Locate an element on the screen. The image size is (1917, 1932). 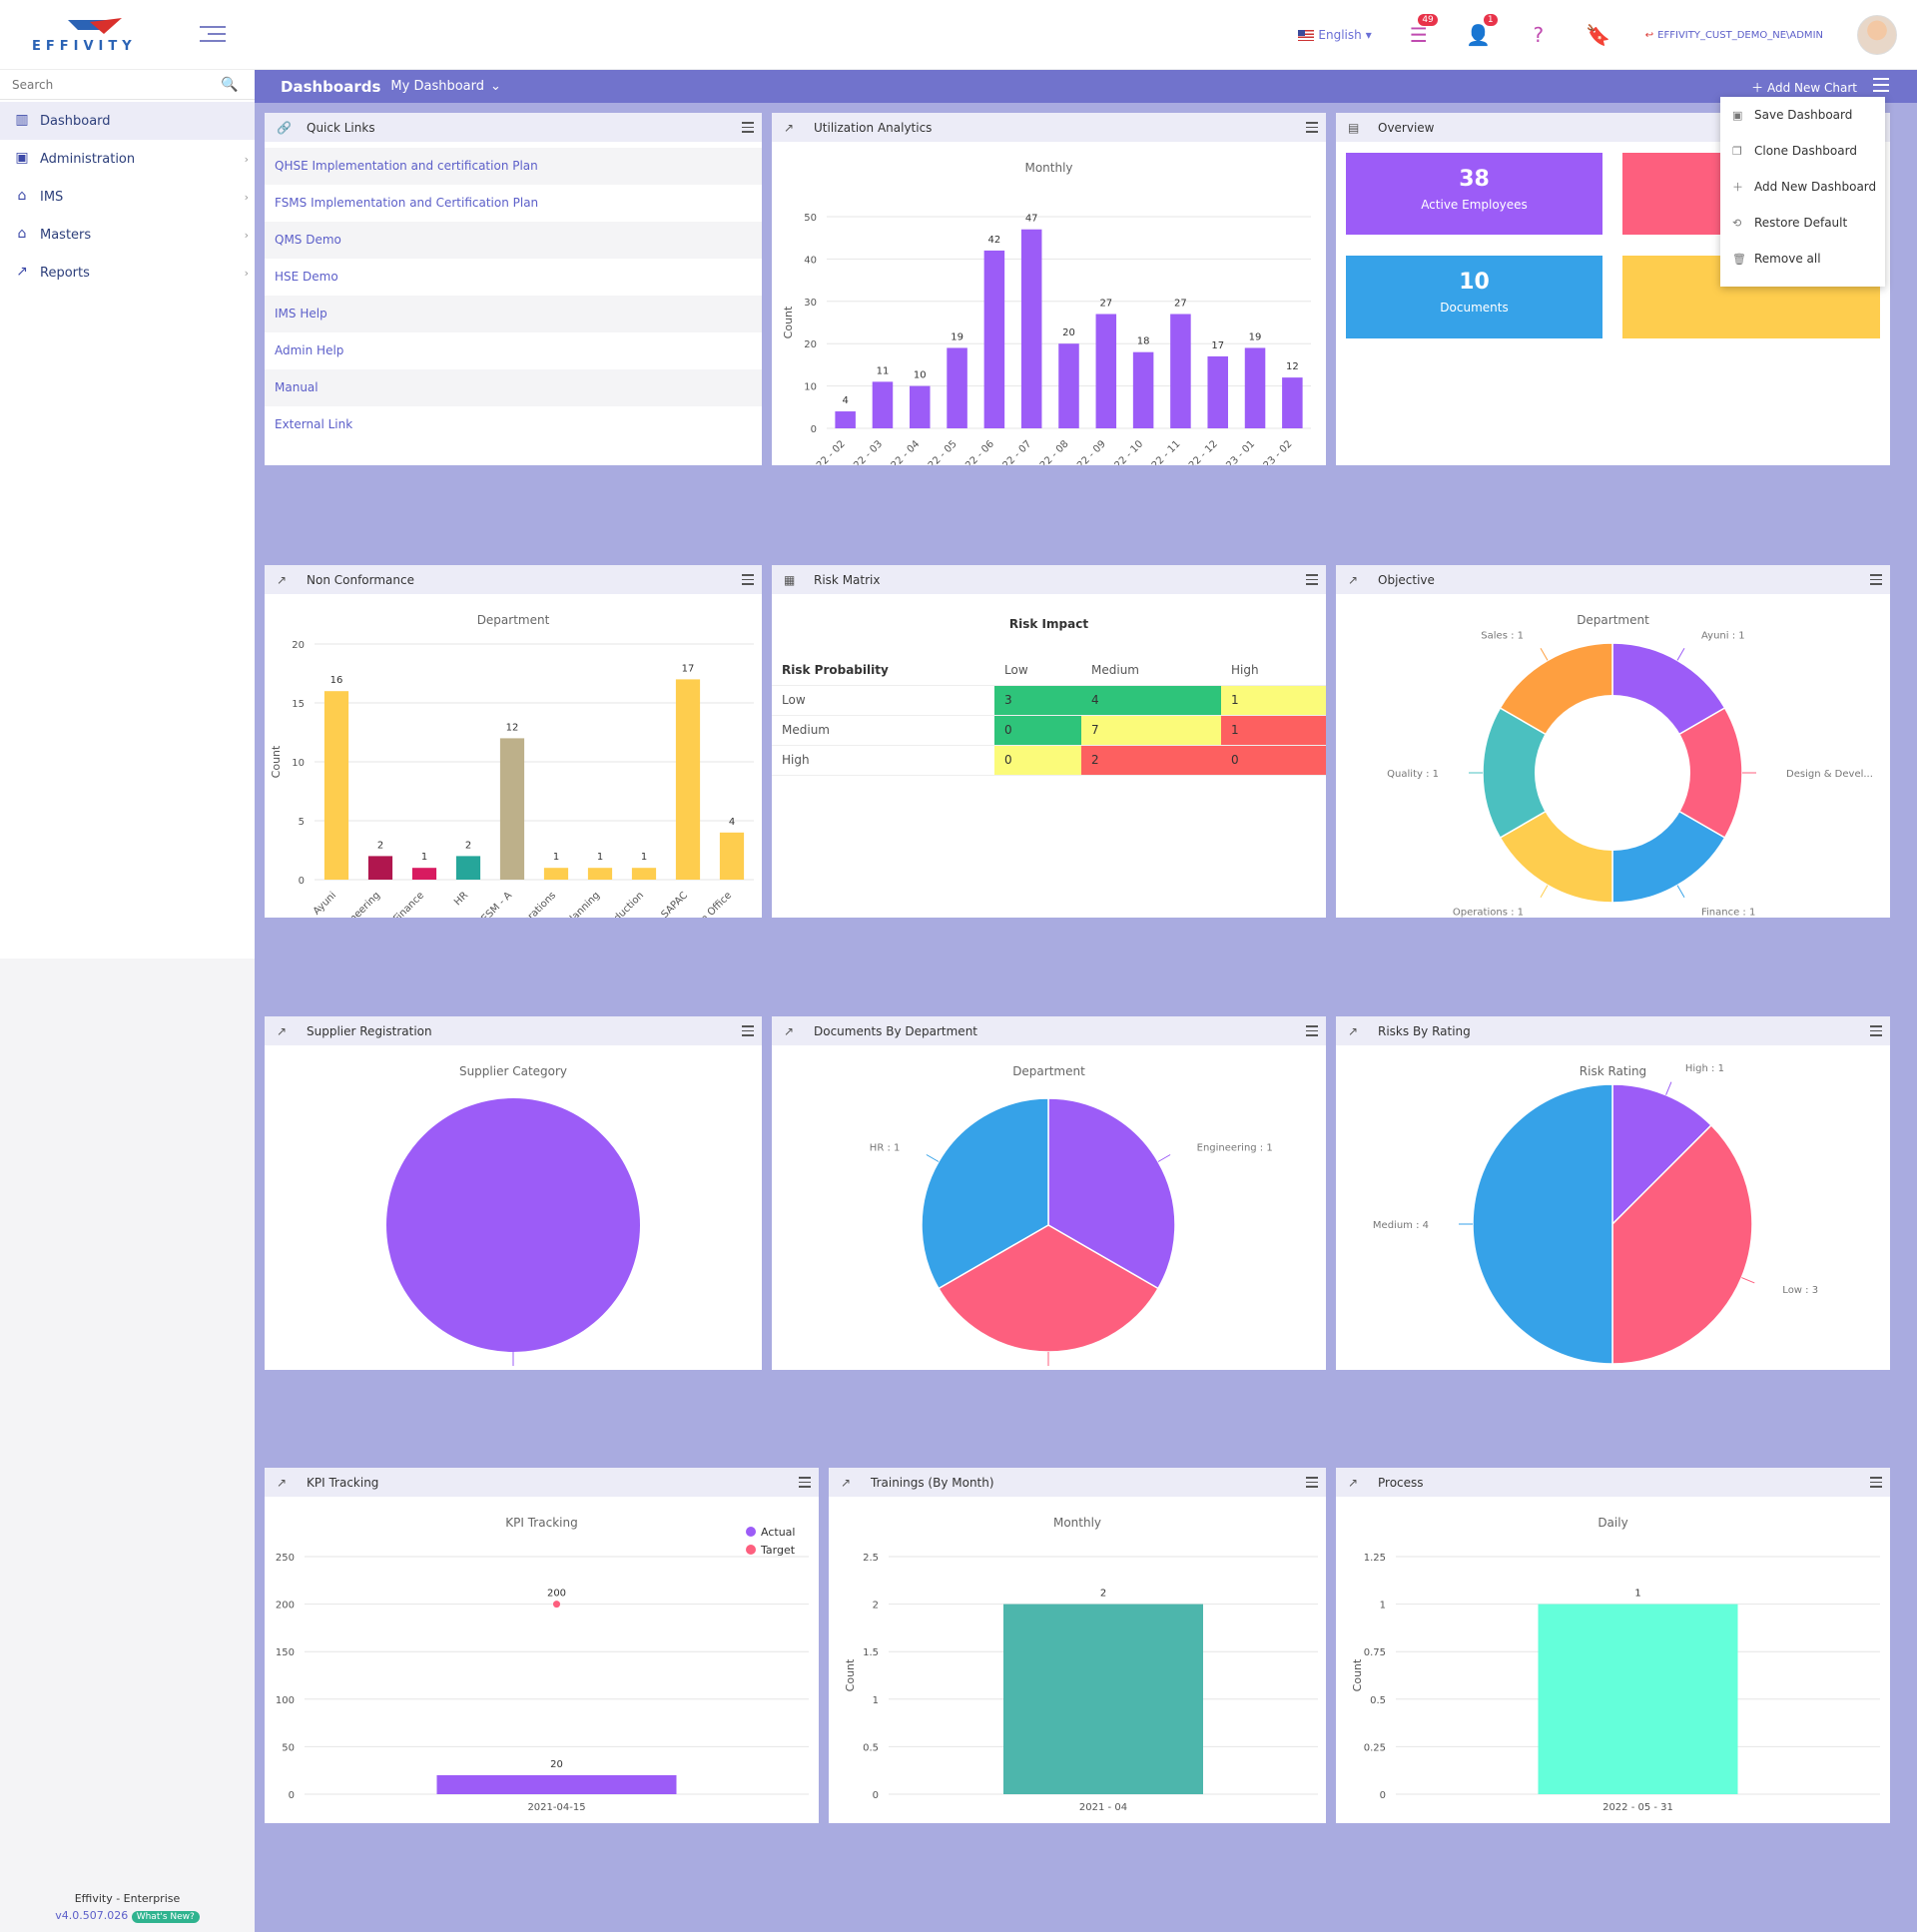
dashboard-selector: My Dashboard is located at coordinates (437, 86).